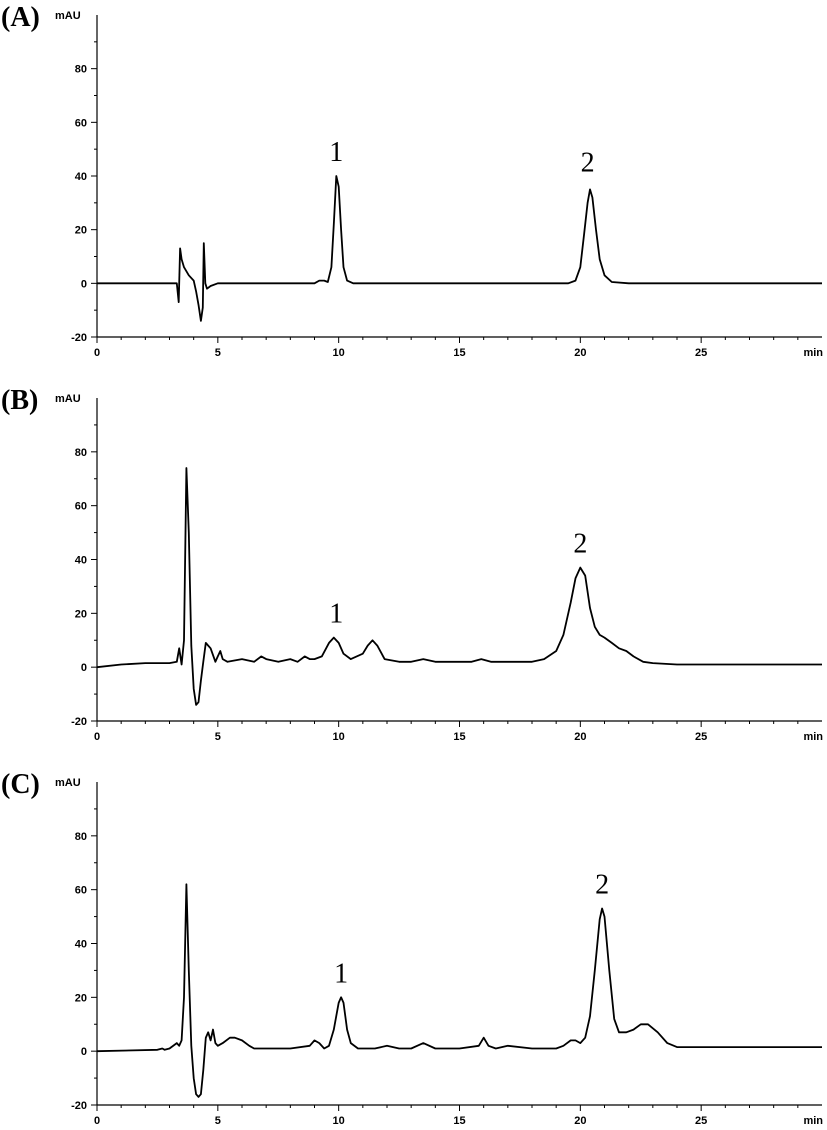  I want to click on panel-label: (B), so click(19, 400).